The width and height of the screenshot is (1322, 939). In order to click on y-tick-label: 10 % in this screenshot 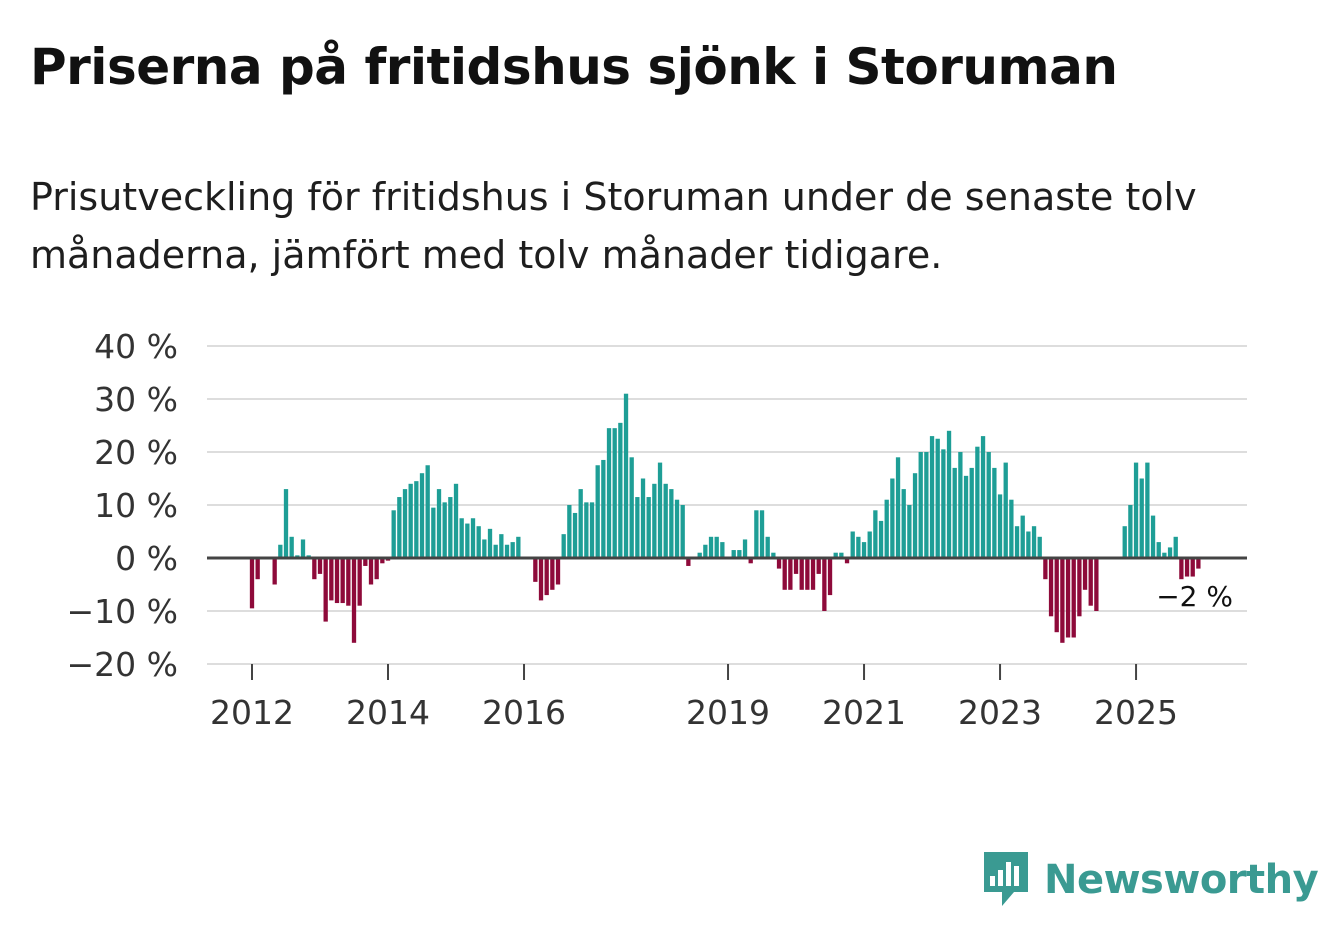, I will do `click(136, 505)`.